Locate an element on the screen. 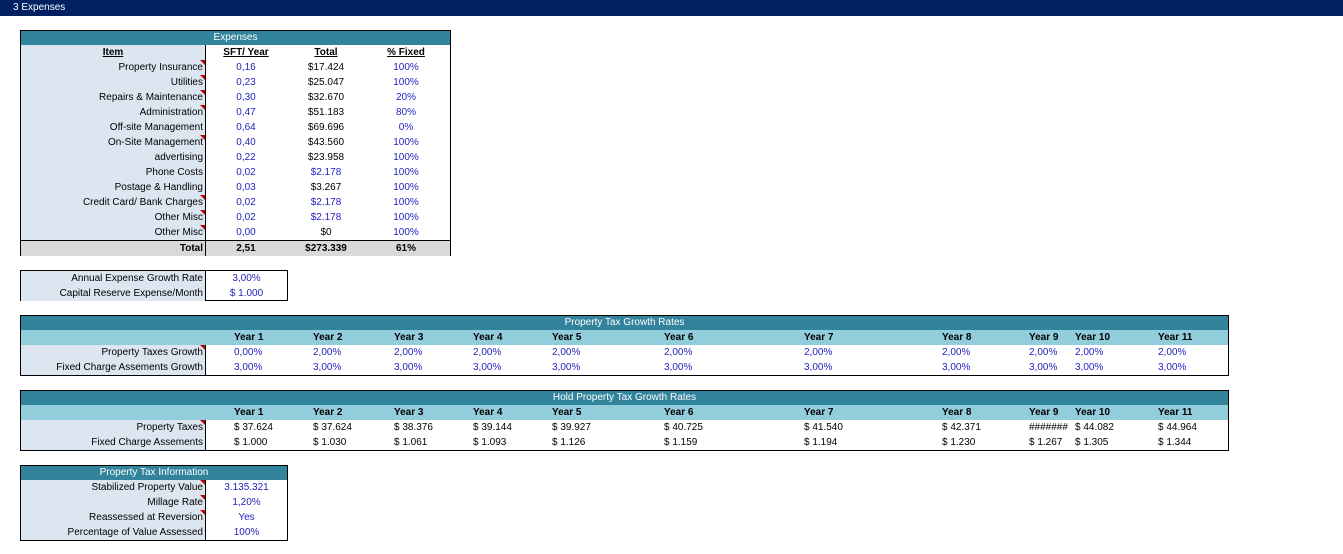  expense-sft: 0,22 is located at coordinates (246, 157).